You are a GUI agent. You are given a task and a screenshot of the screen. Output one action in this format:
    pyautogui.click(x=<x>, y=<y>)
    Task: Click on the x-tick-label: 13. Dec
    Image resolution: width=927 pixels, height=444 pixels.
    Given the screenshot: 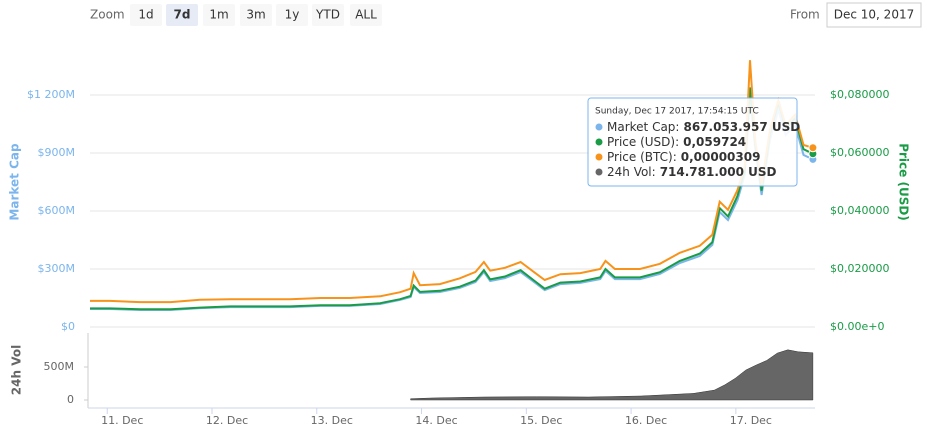 What is the action you would take?
    pyautogui.click(x=332, y=420)
    